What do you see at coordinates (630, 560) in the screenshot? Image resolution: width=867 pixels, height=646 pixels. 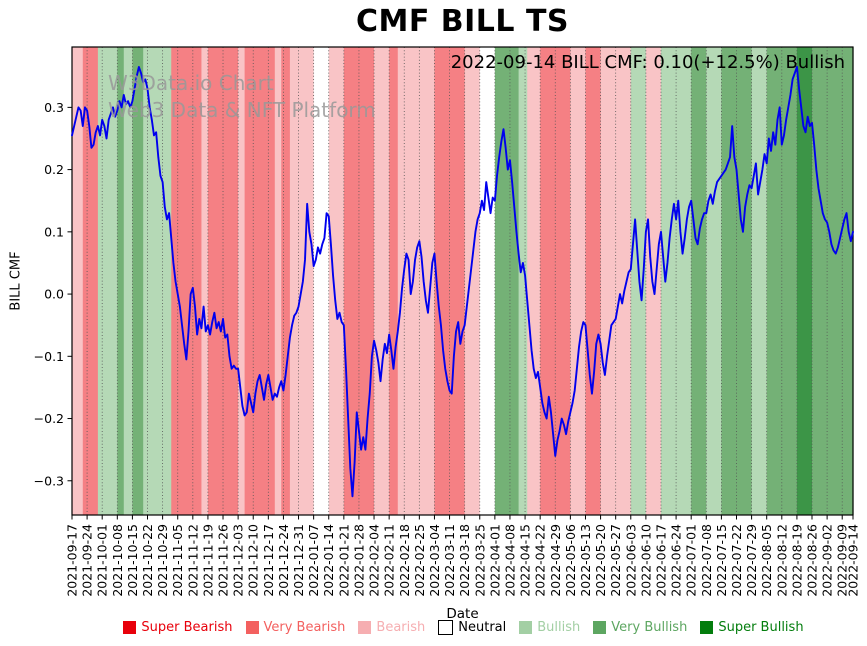 I see `x-tick-label: 2022-06-03` at bounding box center [630, 560].